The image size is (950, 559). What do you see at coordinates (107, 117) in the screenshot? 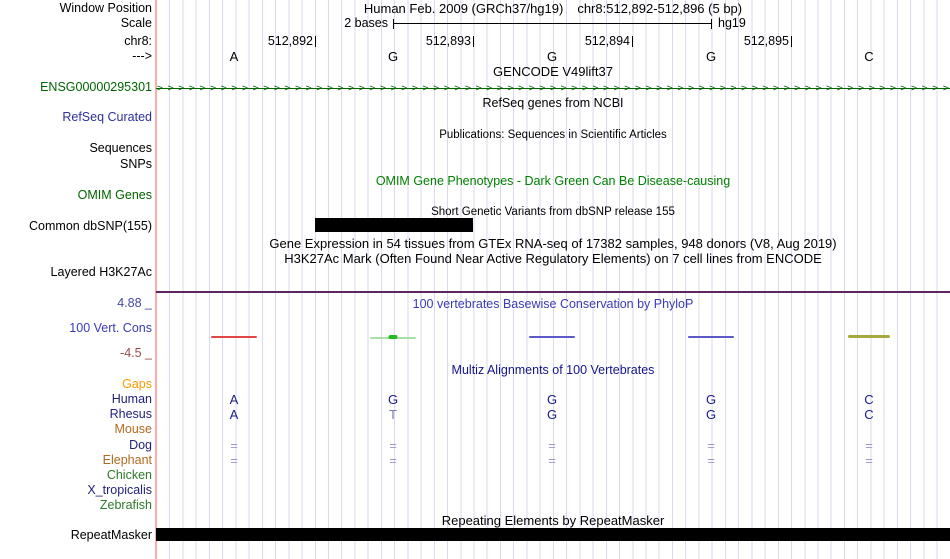
I see `refseq-curated-label: RefSeq Curated` at bounding box center [107, 117].